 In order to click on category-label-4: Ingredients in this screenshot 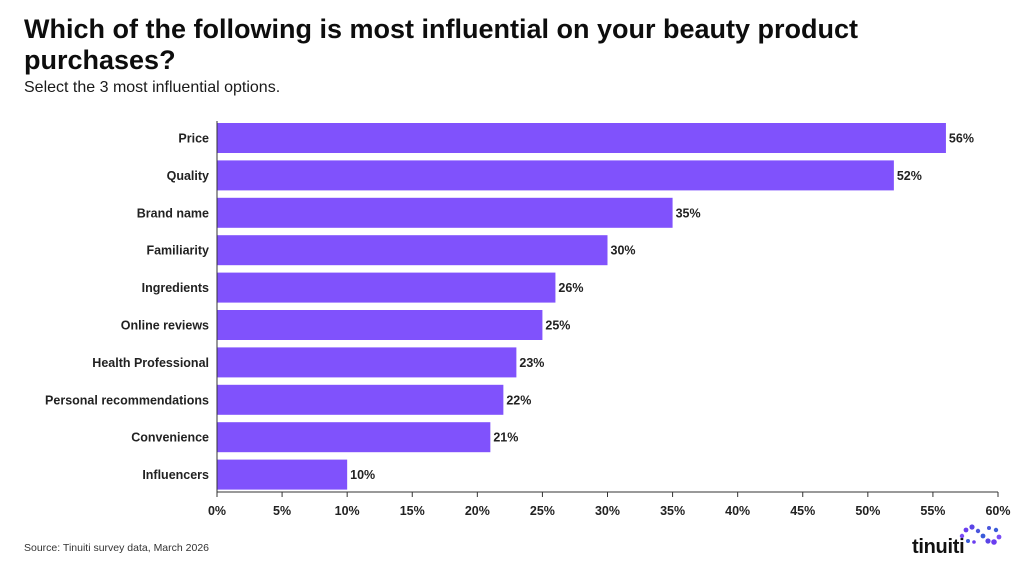, I will do `click(175, 288)`.